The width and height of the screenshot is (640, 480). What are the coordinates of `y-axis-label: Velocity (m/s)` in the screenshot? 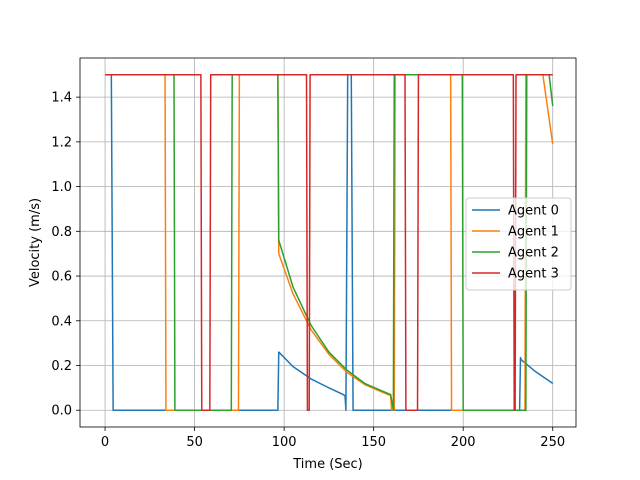 It's located at (35, 242).